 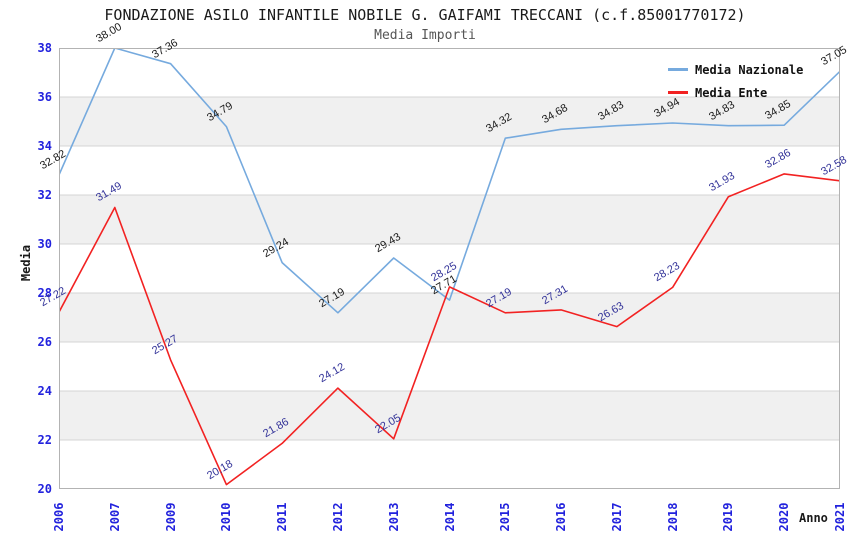 What do you see at coordinates (840, 517) in the screenshot?
I see `x-tick-label: 2021` at bounding box center [840, 517].